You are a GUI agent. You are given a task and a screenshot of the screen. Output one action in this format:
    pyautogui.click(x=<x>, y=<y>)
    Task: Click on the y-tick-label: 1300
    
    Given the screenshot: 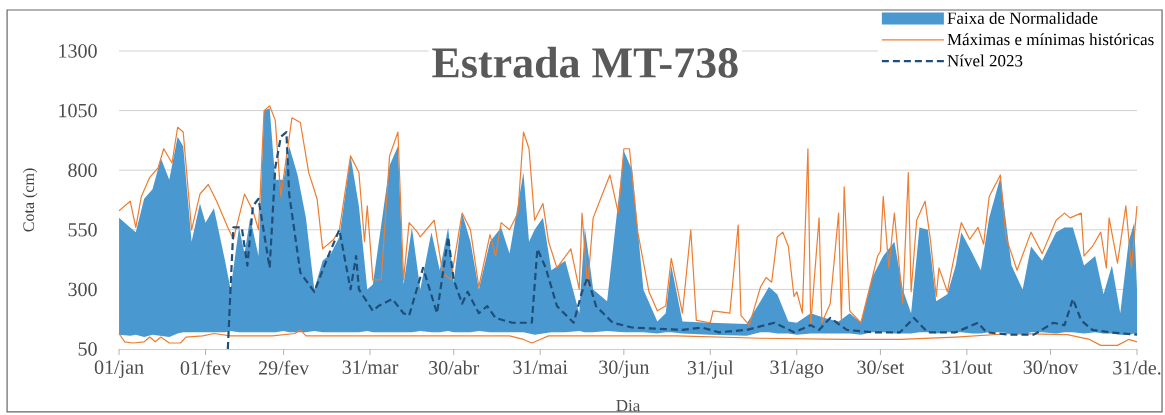 What is the action you would take?
    pyautogui.click(x=78, y=51)
    